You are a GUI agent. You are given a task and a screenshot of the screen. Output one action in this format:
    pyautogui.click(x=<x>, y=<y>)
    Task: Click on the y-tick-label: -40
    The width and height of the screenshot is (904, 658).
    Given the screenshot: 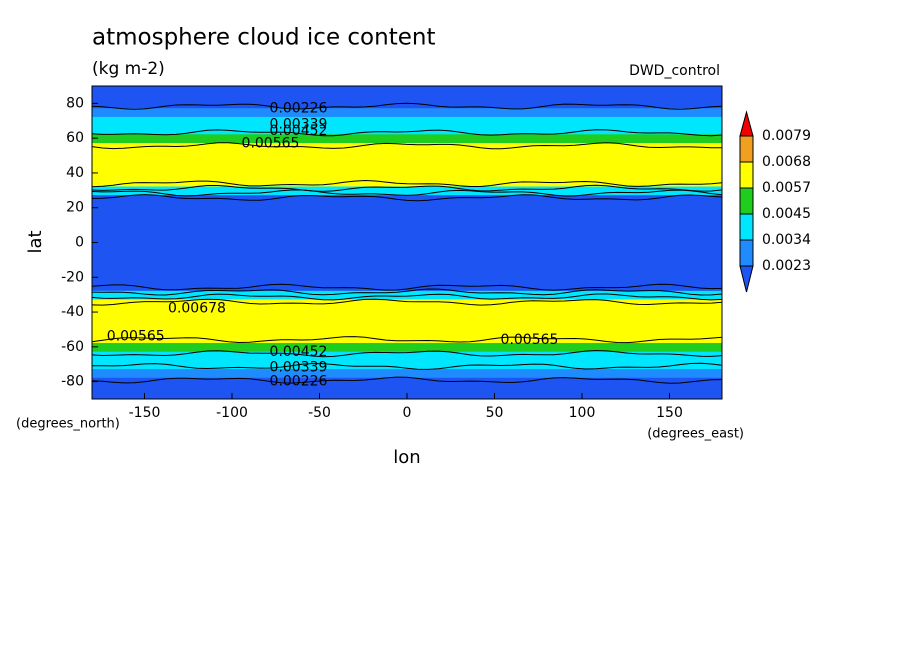 What is the action you would take?
    pyautogui.click(x=72, y=312)
    